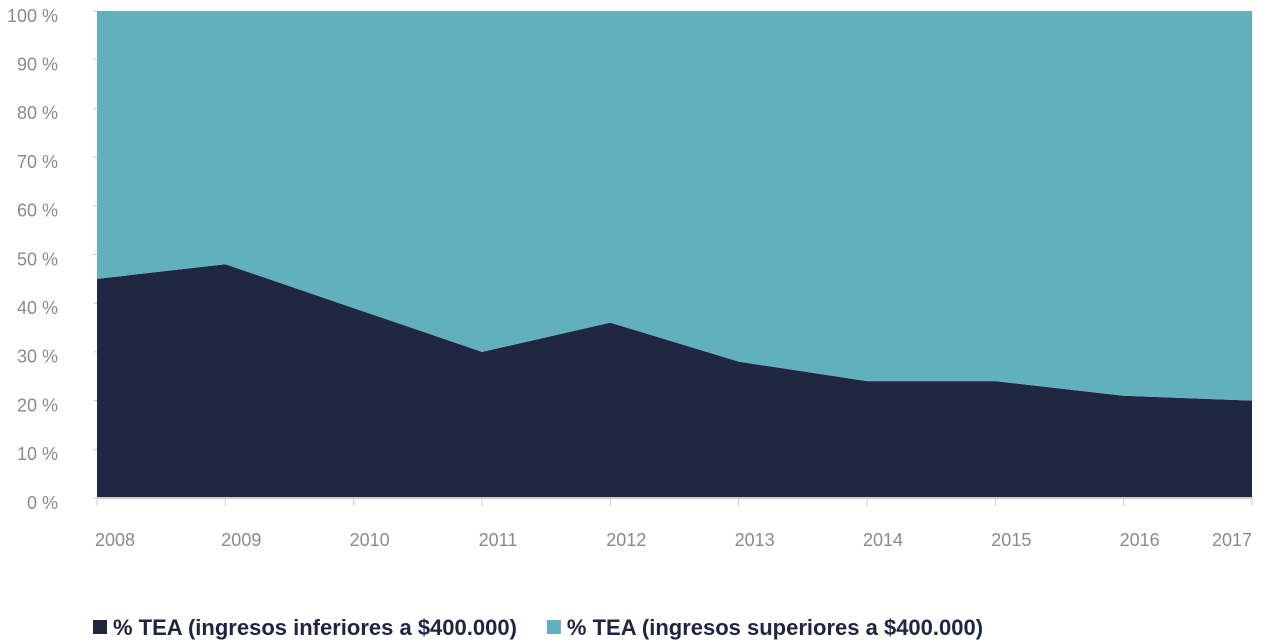  What do you see at coordinates (37, 405) in the screenshot?
I see `y-tick-label: 20 %` at bounding box center [37, 405].